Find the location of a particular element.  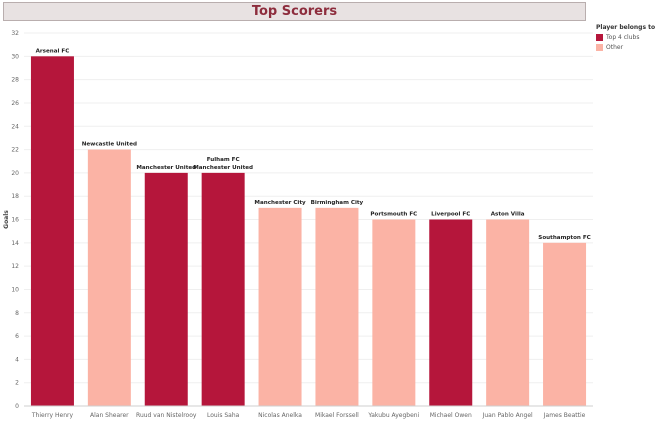

legend: Player belongs to Top 4 clubs Other is located at coordinates (625, 39).